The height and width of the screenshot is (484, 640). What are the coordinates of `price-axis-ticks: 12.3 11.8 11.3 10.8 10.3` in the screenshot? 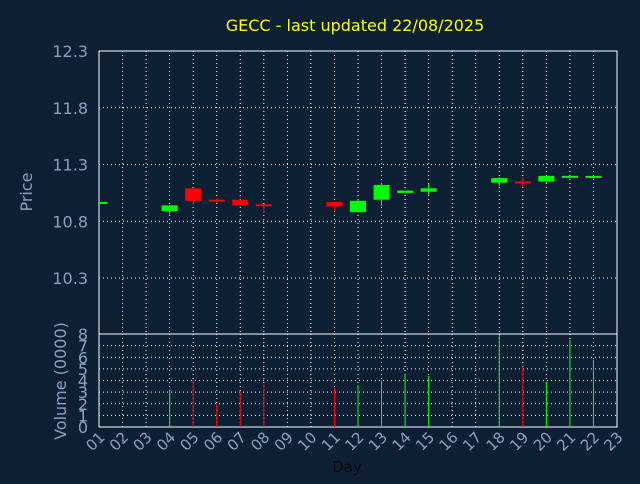 It's located at (70, 165).